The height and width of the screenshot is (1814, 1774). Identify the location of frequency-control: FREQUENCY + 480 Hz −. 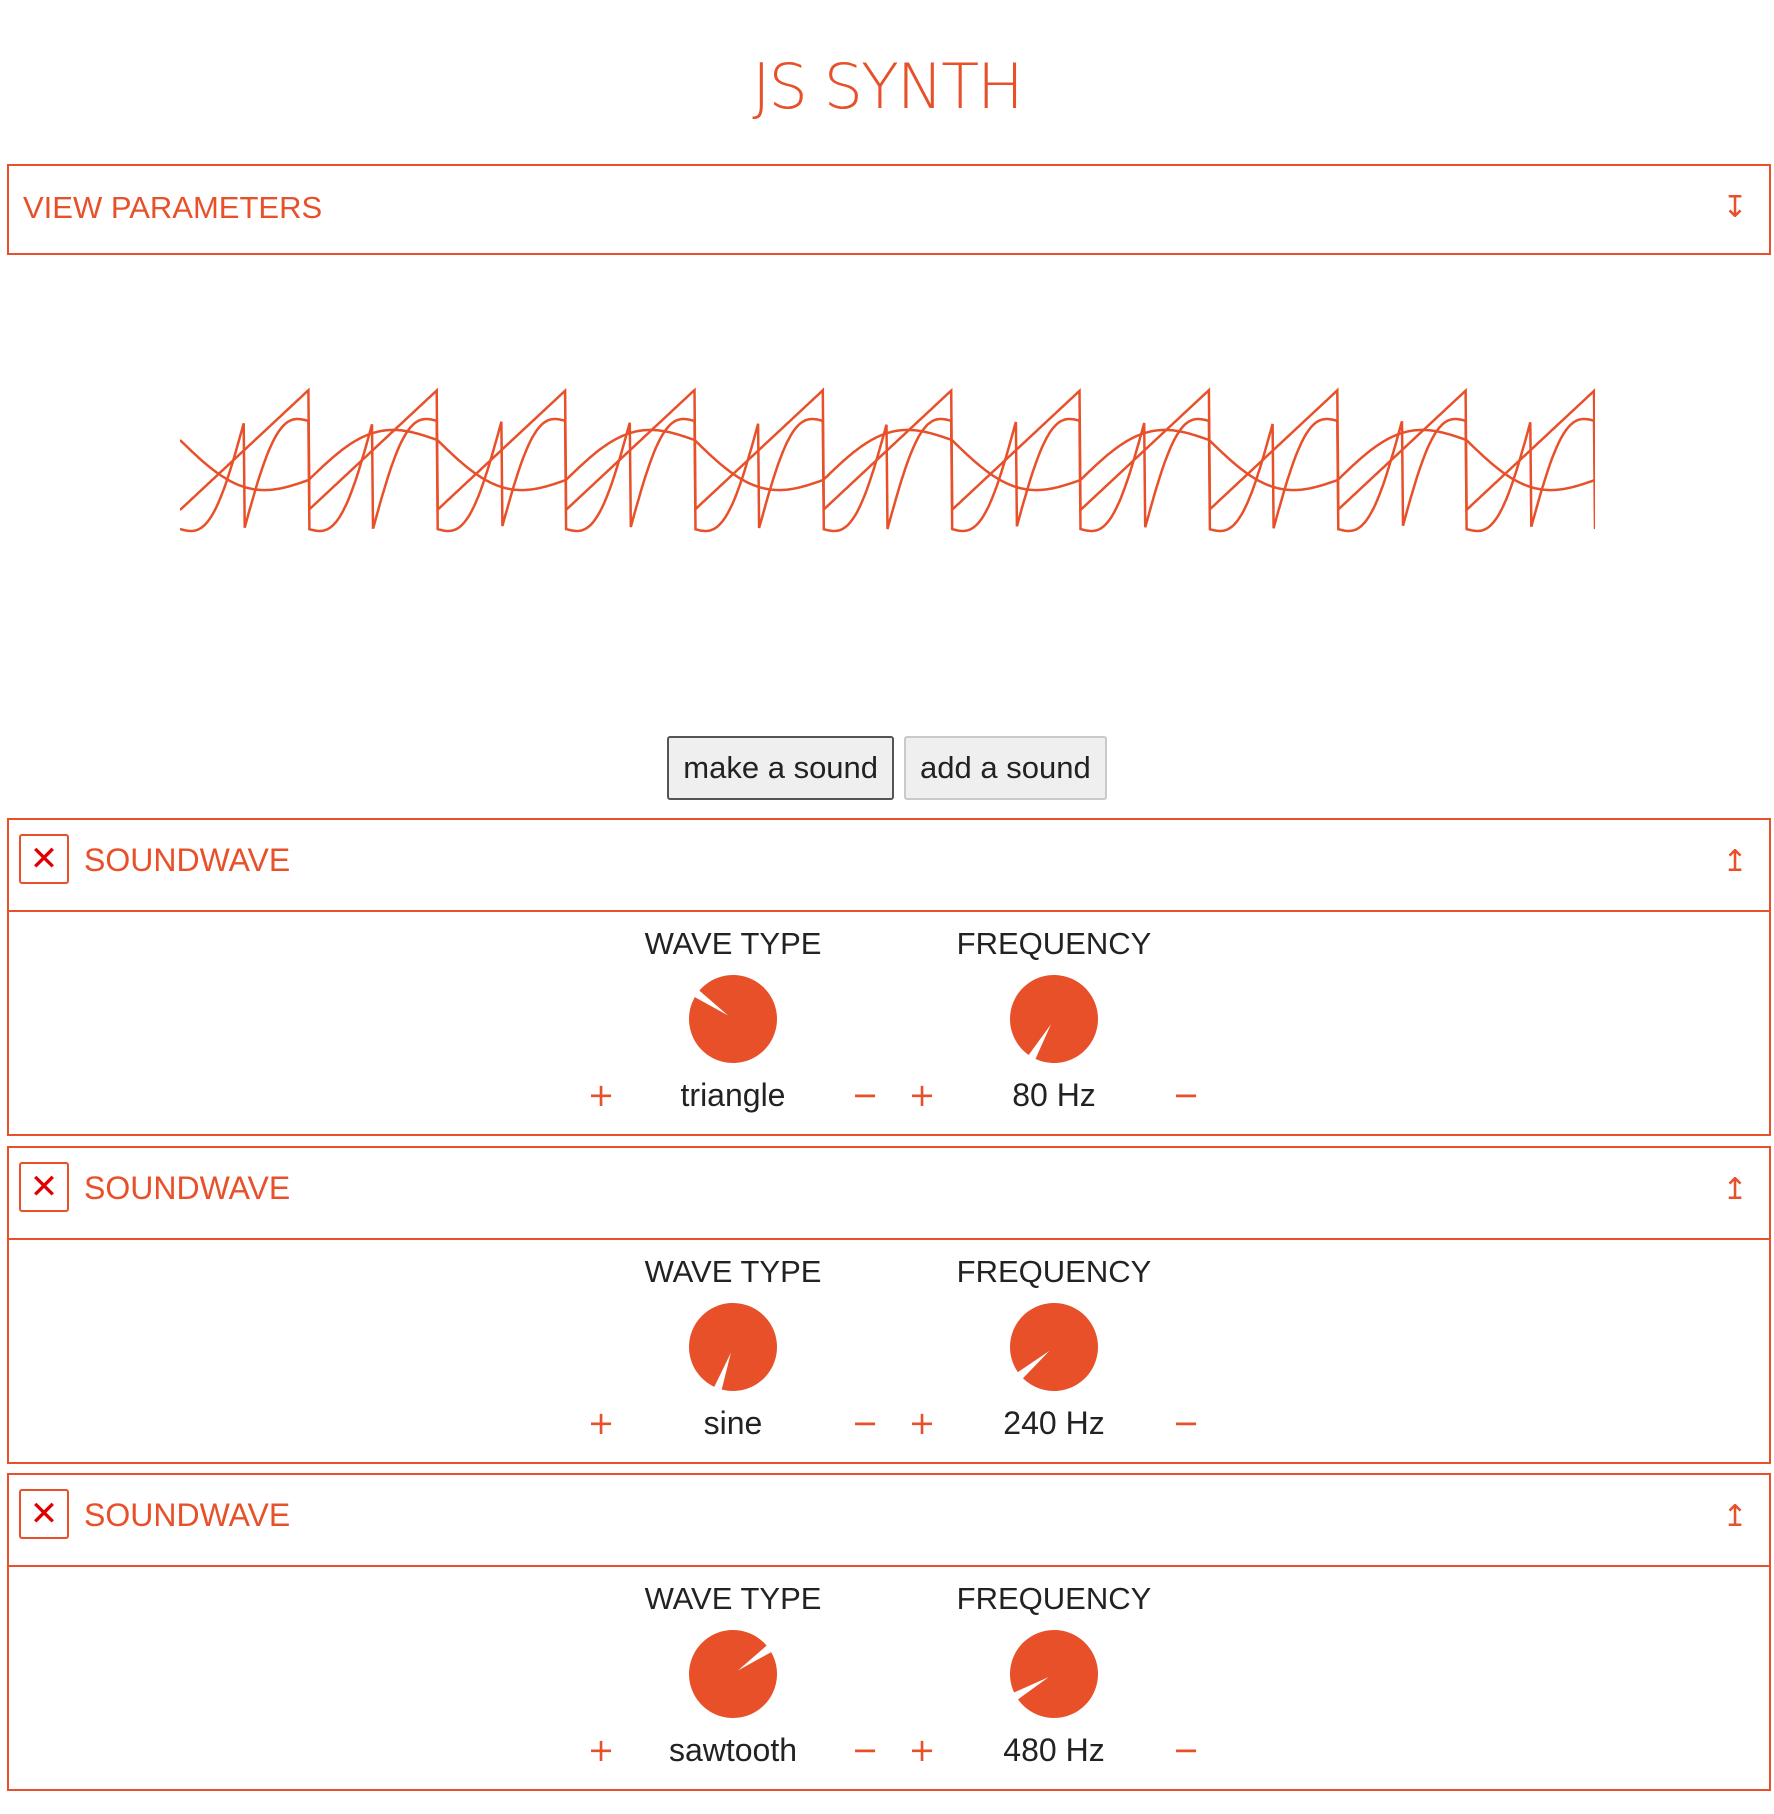
(1054, 1677).